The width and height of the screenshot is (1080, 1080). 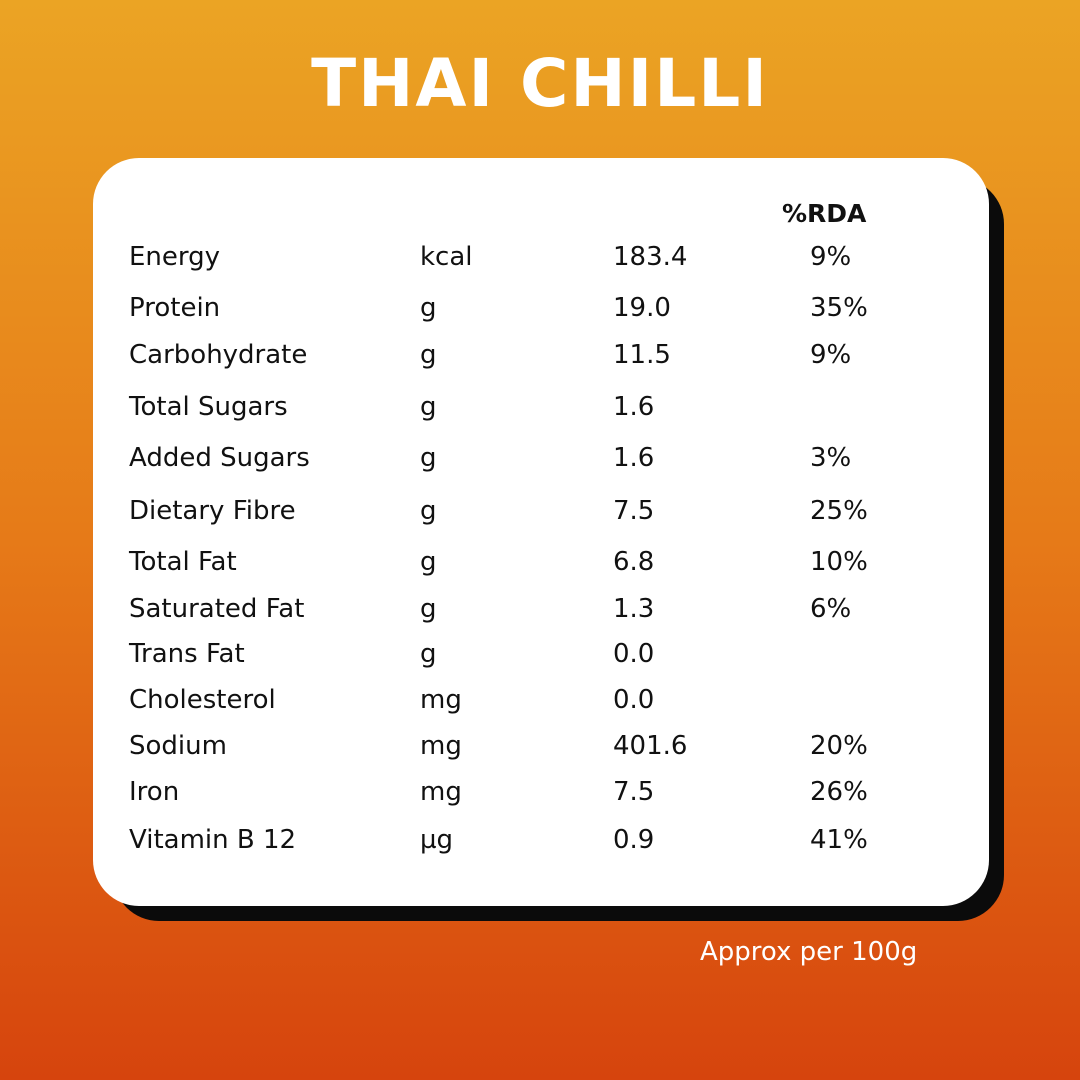 I want to click on nutrient-name: Trans Fat, so click(x=187, y=654).